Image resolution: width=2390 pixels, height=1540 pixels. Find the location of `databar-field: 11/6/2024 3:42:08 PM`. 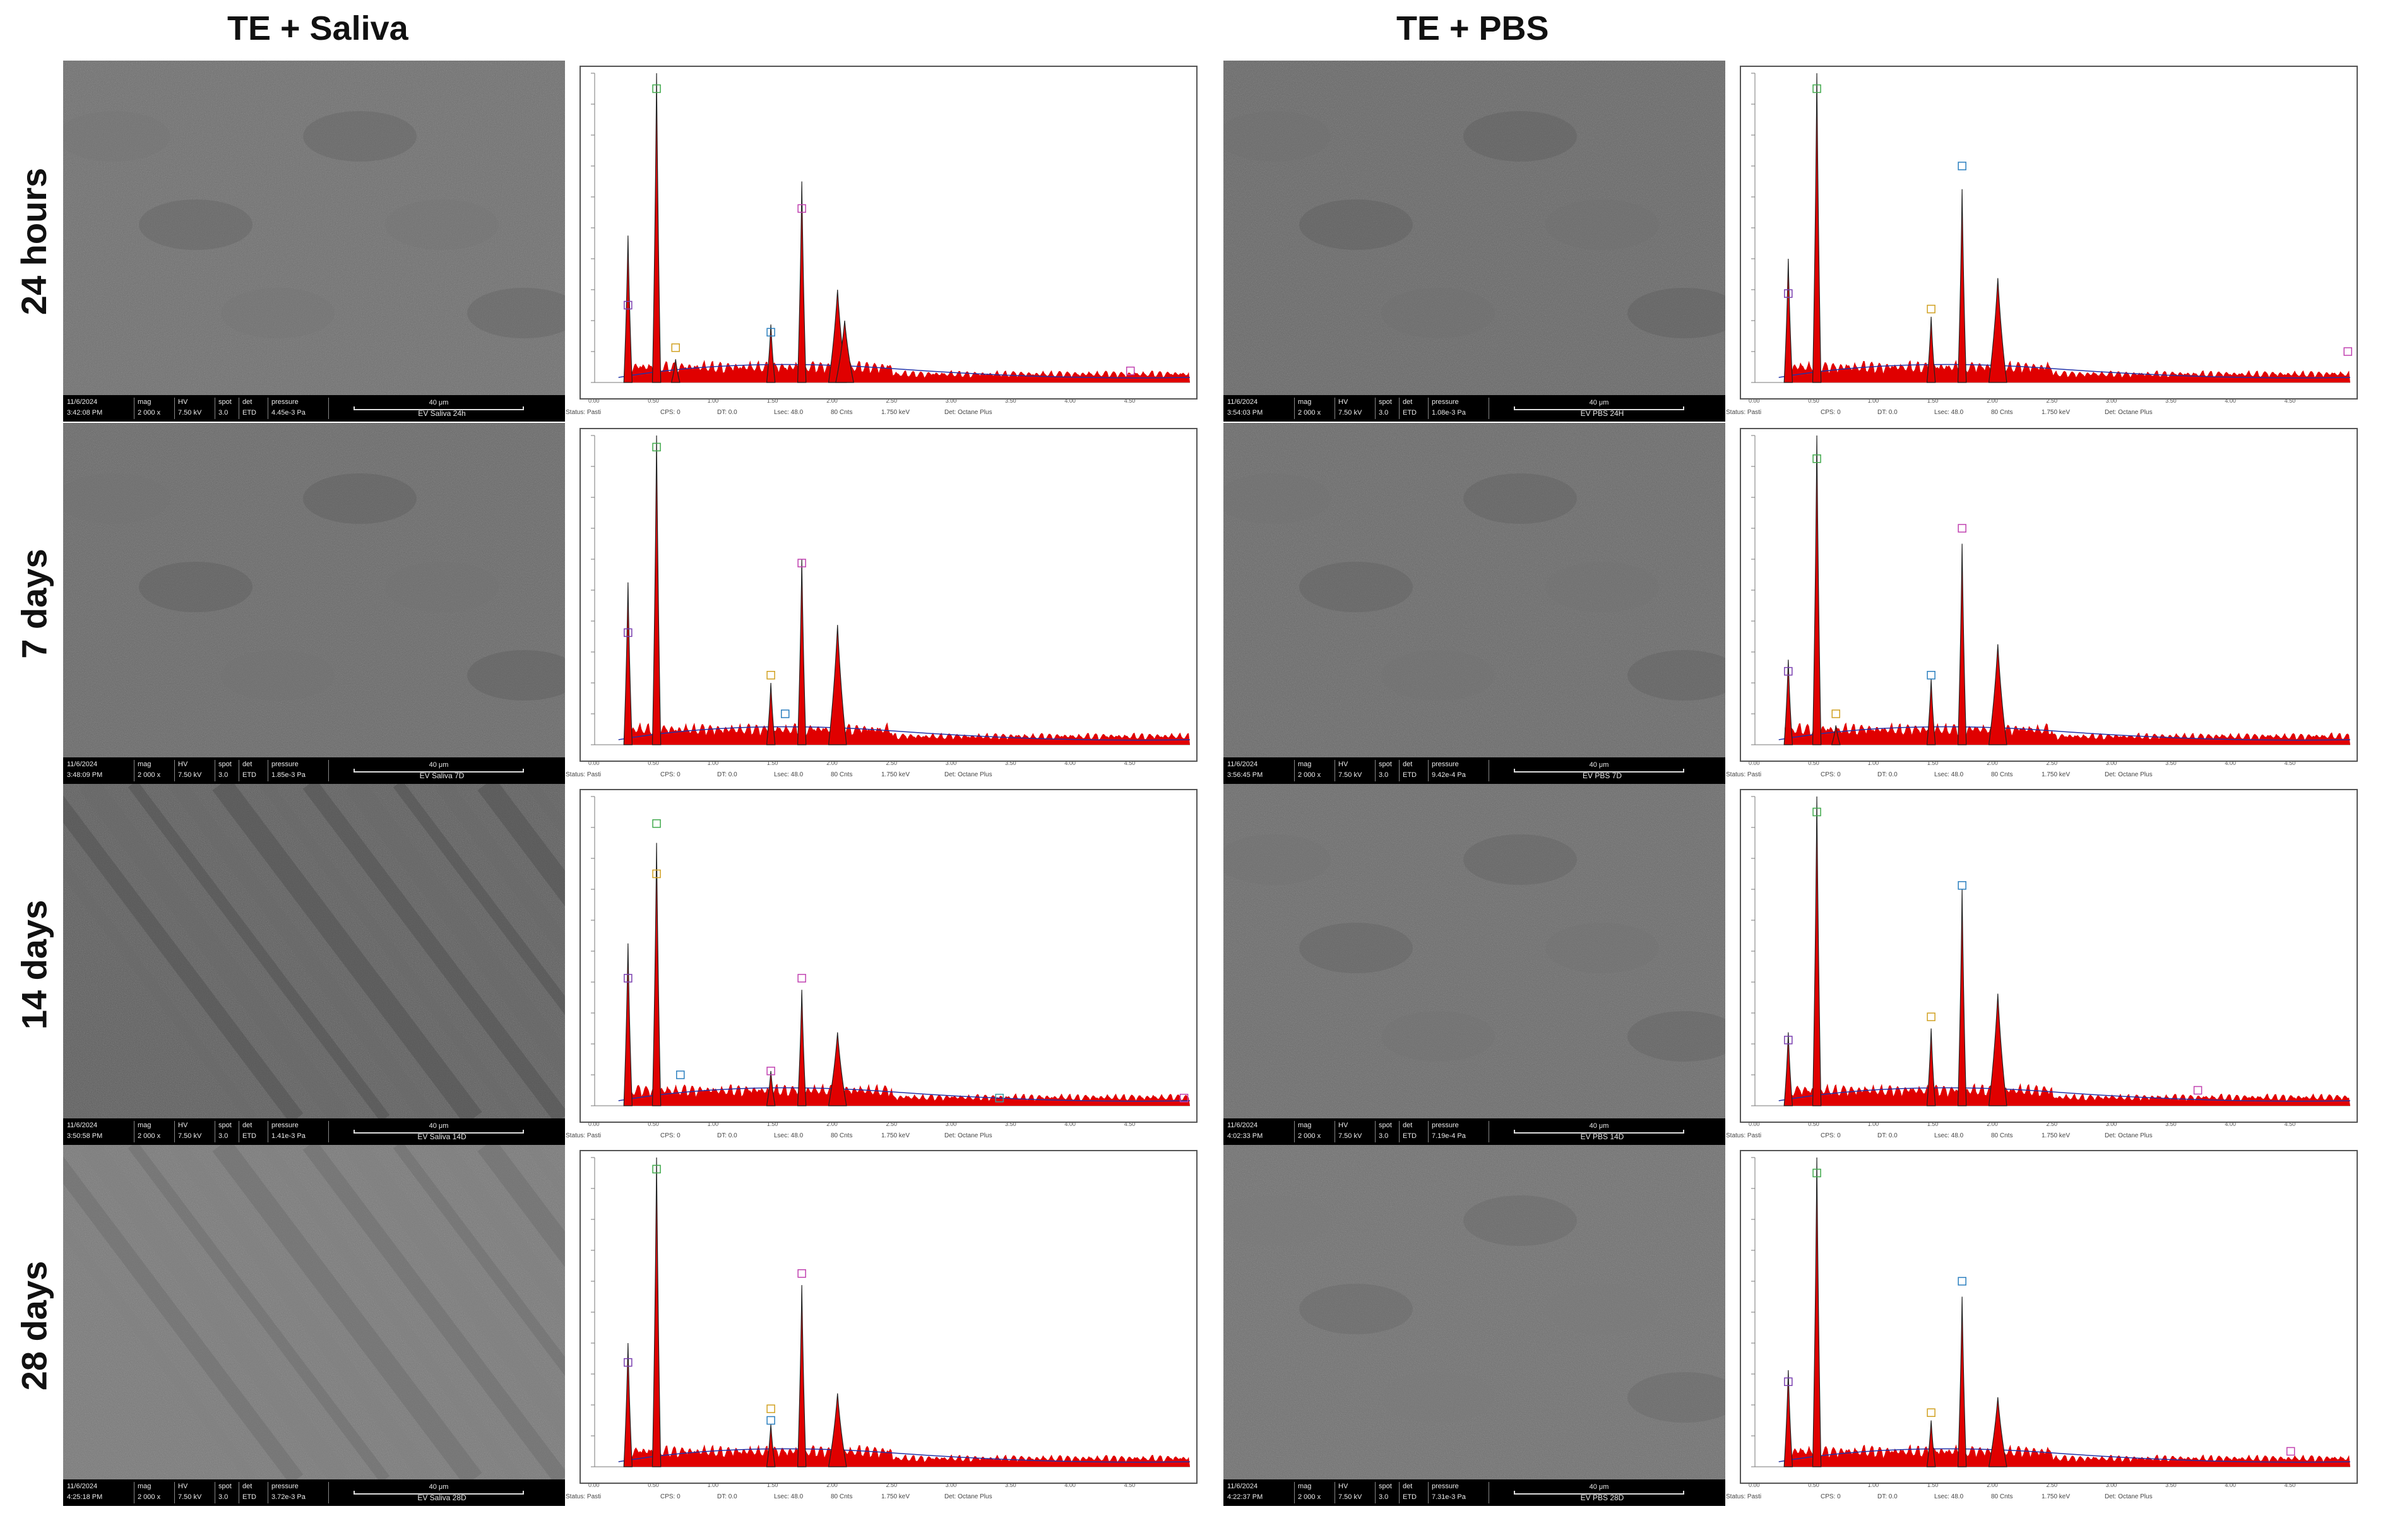

databar-field: 11/6/2024 3:42:08 PM is located at coordinates (84, 408).